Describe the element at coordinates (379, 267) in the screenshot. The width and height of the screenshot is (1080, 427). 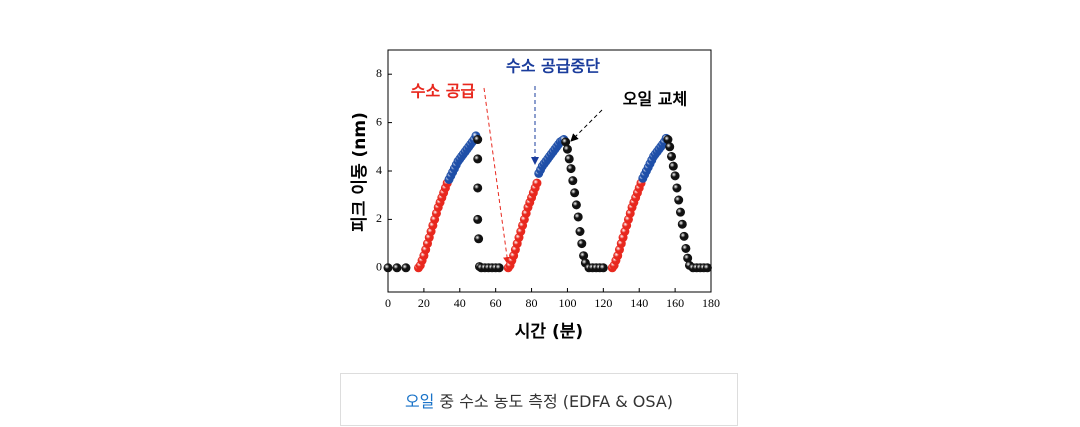
I see `y-tick-label: 0` at that location.